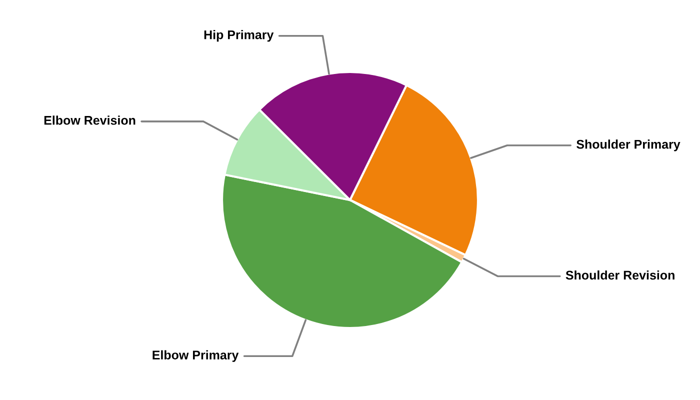  Describe the element at coordinates (620, 275) in the screenshot. I see `slice-label: Shoulder Revision` at that location.